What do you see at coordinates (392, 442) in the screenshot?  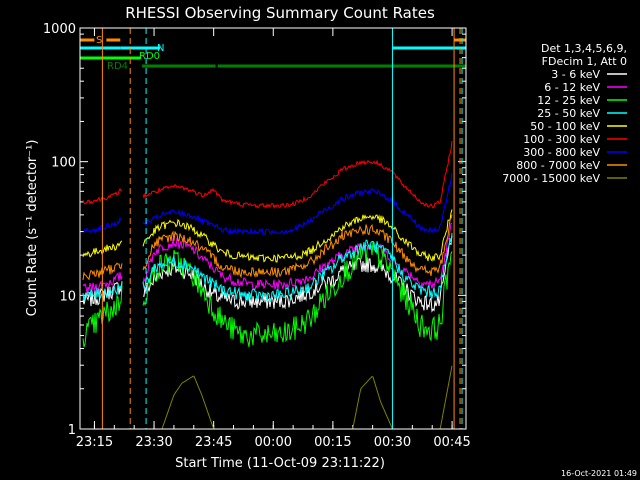 I see `x-tick-label: 00:30` at bounding box center [392, 442].